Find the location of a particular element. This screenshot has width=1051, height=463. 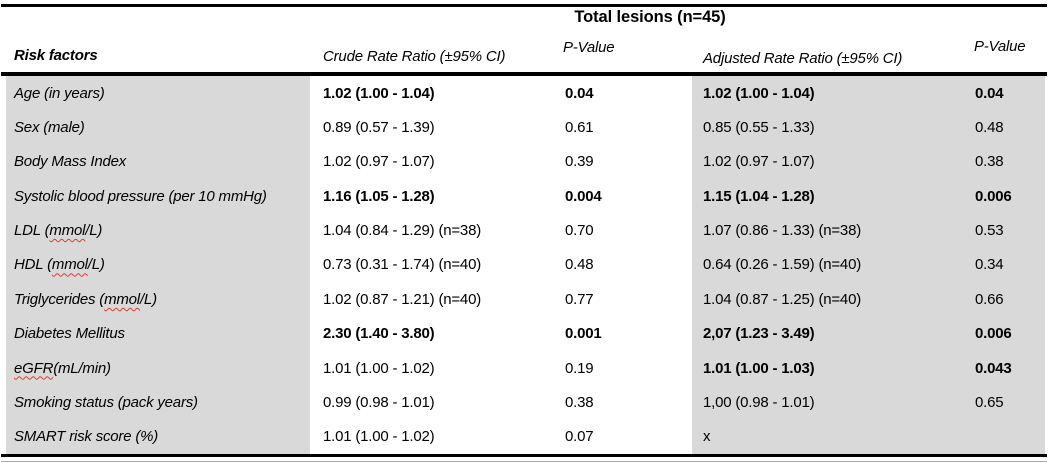

crude-rate-ratio-cell: 0.99 (0.98 - 1.01) is located at coordinates (379, 402).